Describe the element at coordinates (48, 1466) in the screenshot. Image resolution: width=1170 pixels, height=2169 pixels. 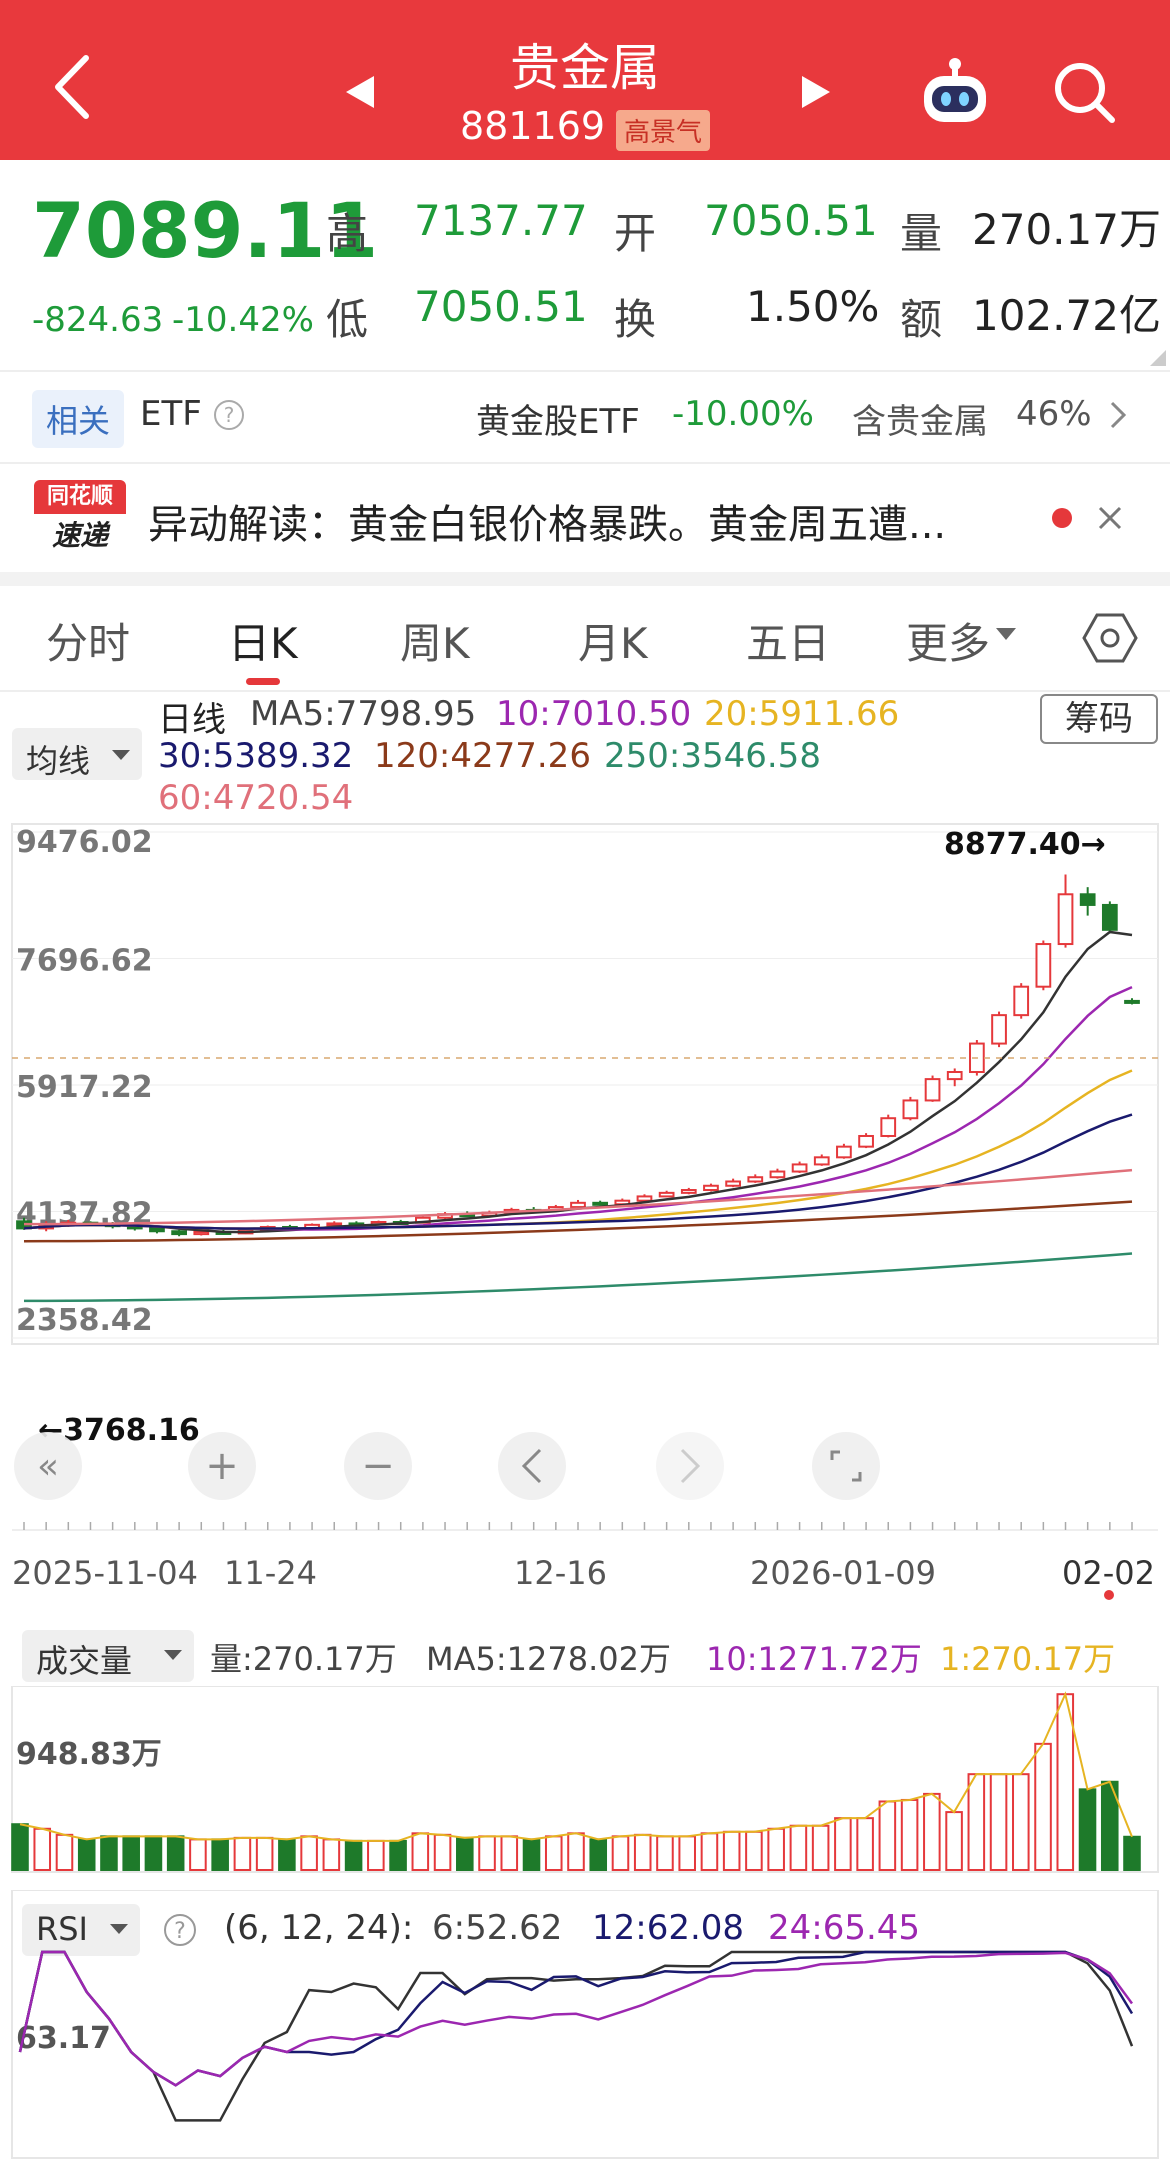
I see `zoom-out-all-button: «` at that location.